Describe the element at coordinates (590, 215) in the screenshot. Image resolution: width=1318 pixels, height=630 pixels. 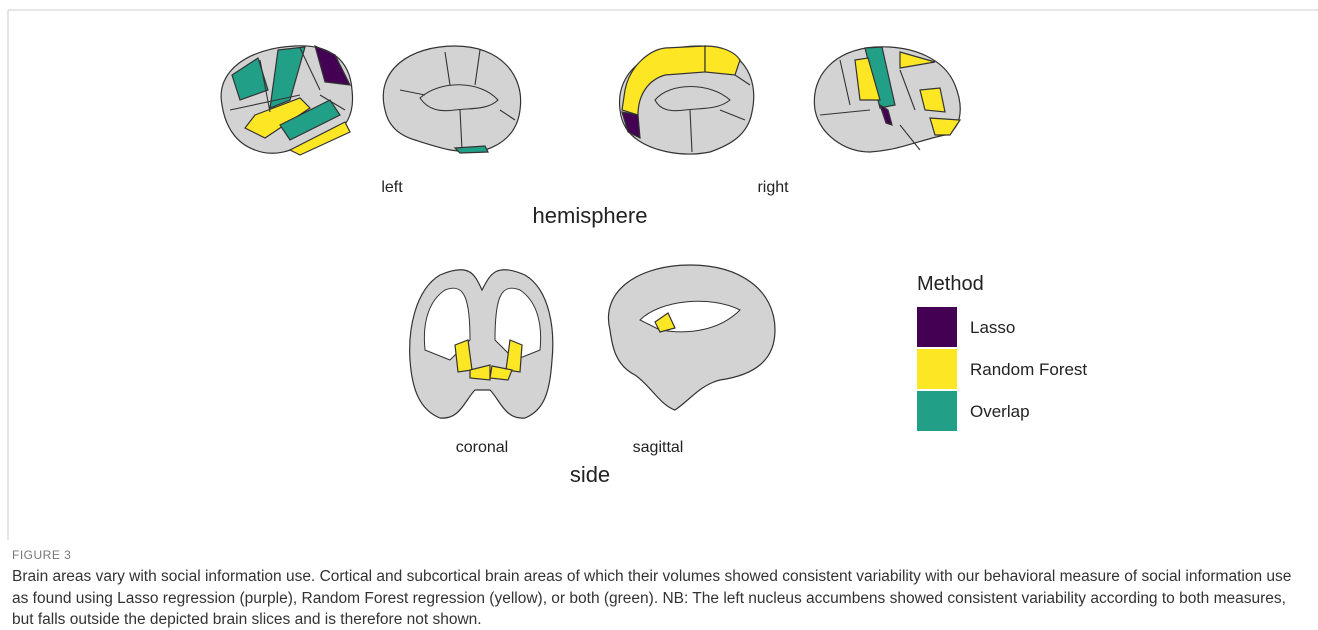
I see `group-title: hemisphere` at that location.